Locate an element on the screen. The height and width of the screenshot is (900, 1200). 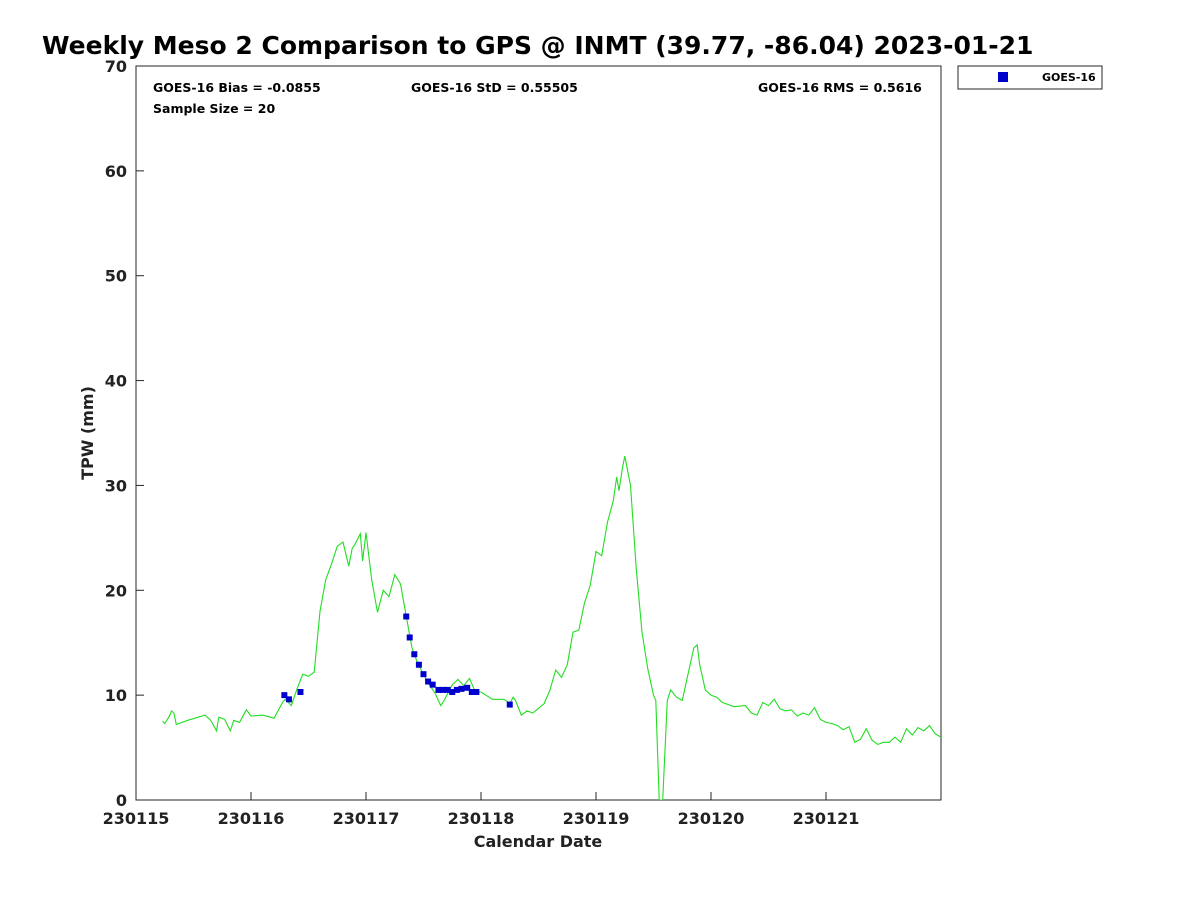
bias-stat: GOES-16 Bias = -0.0855 is located at coordinates (237, 87).